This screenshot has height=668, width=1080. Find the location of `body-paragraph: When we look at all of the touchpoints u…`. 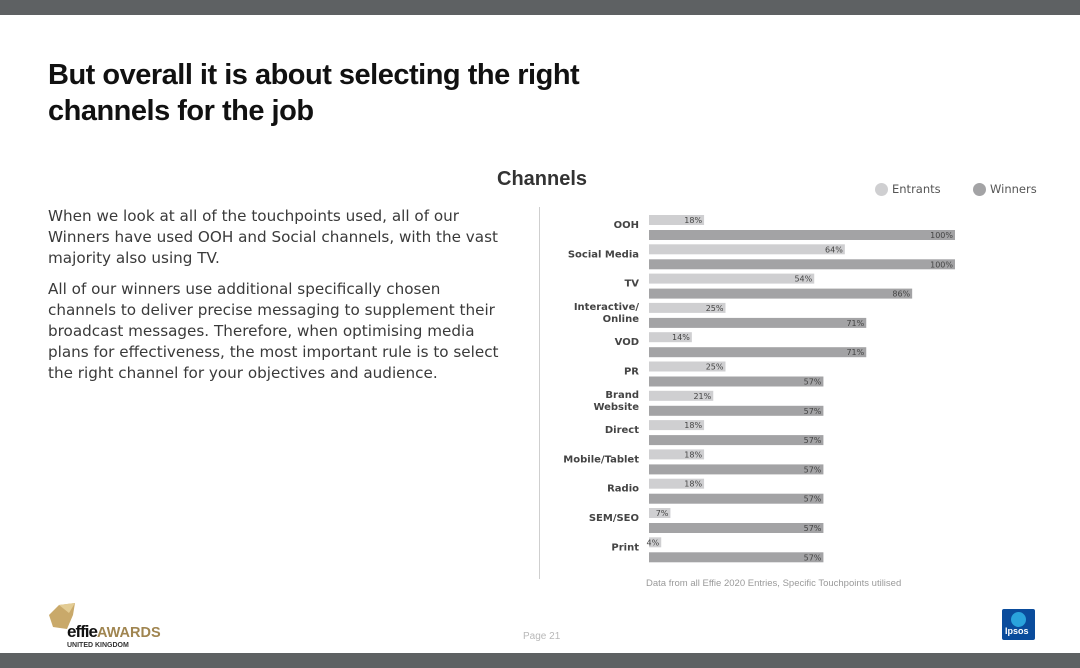

body-paragraph: When we look at all of the touchpoints u… is located at coordinates (273, 237).